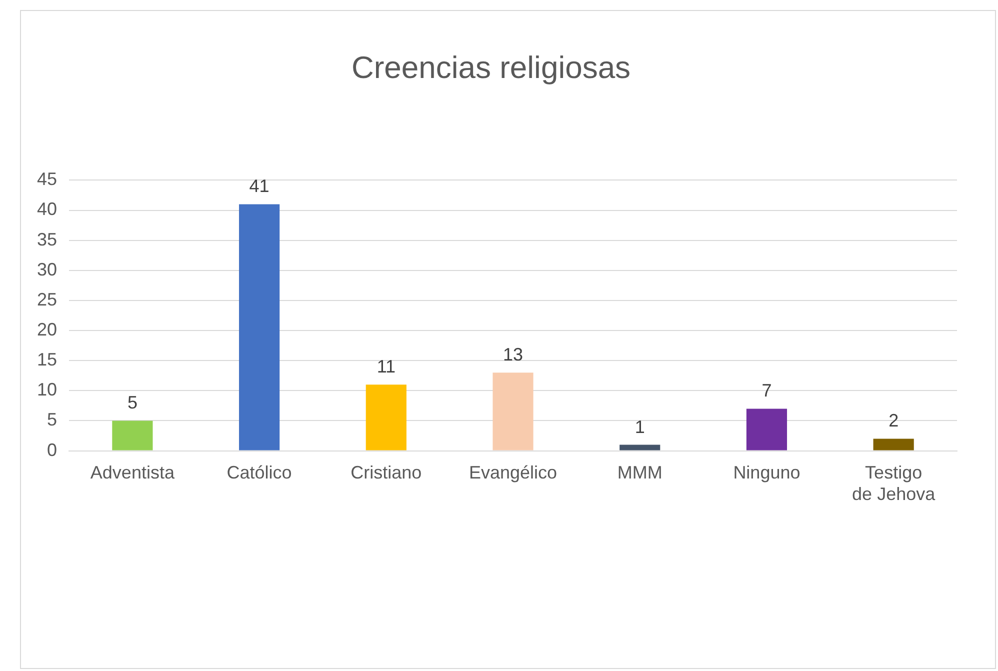  I want to click on x-tick-label: Católico, so click(259, 472).